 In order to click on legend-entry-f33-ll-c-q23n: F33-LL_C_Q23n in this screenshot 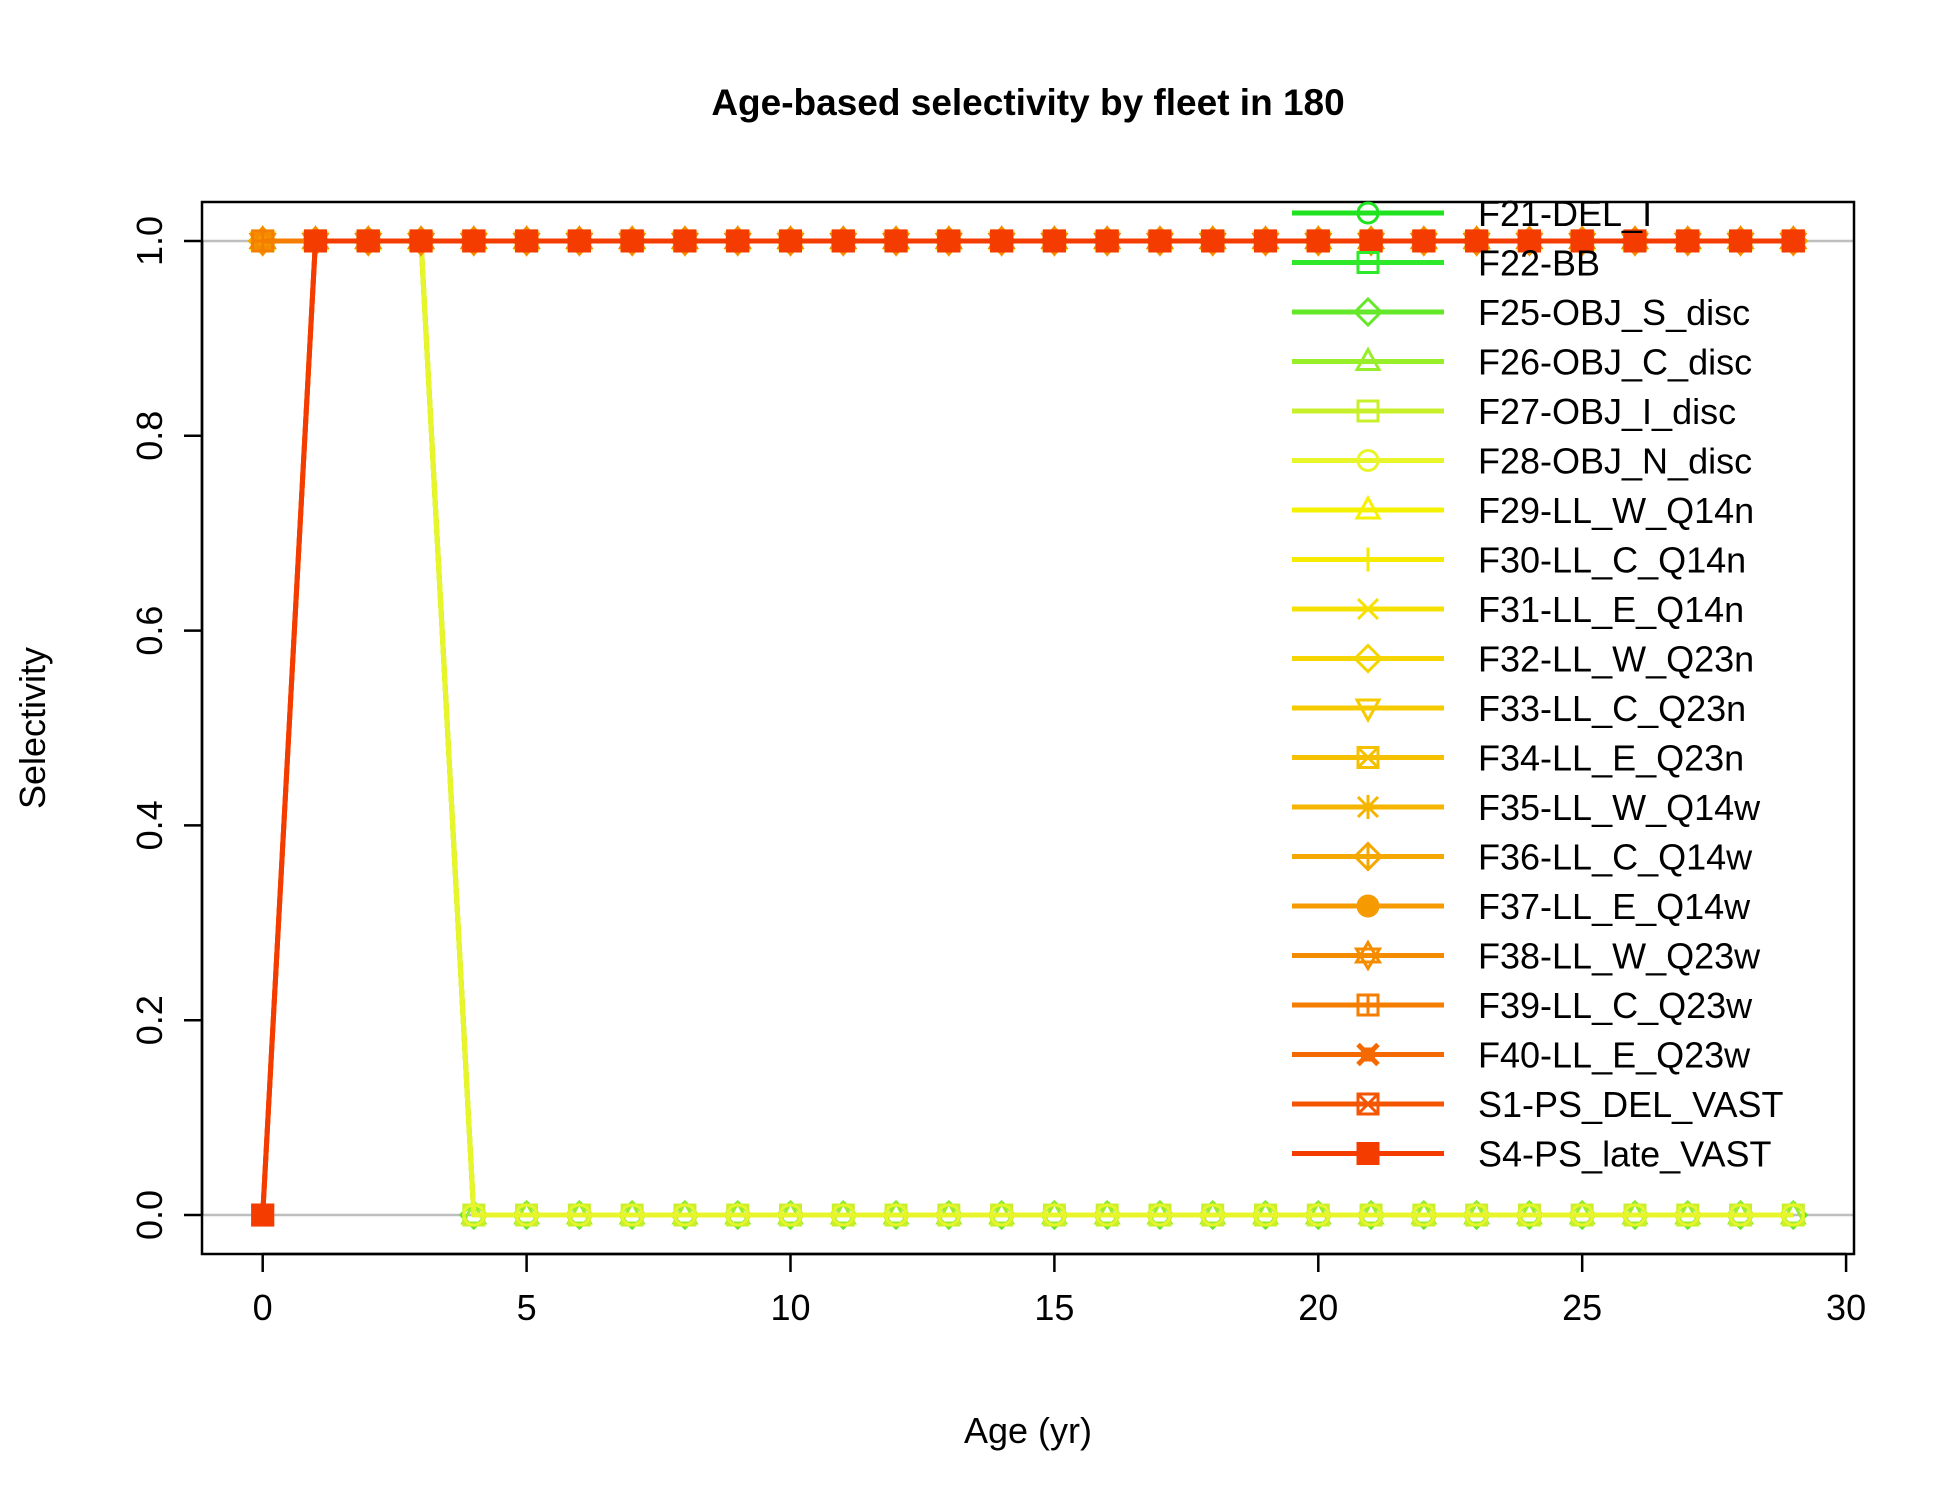, I will do `click(1519, 708)`.